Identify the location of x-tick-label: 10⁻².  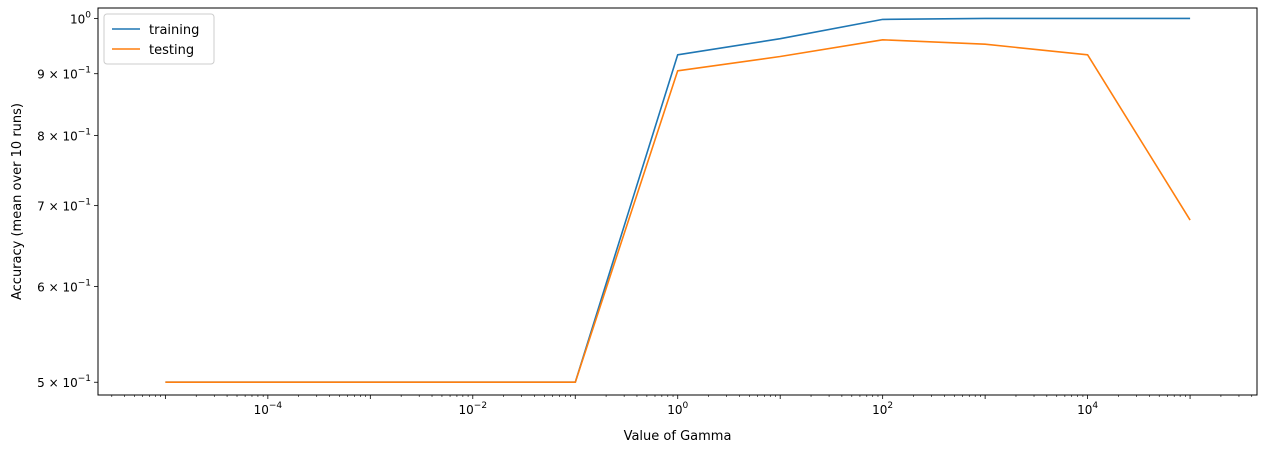
(473, 409).